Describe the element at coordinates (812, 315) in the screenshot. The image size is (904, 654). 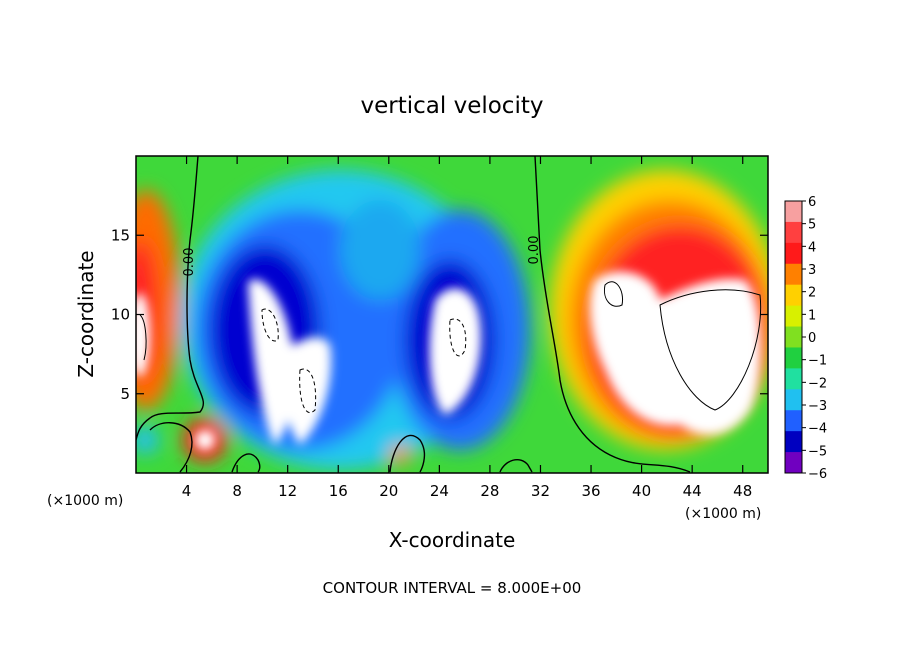
I see `colorbar-tick-label: 1` at that location.